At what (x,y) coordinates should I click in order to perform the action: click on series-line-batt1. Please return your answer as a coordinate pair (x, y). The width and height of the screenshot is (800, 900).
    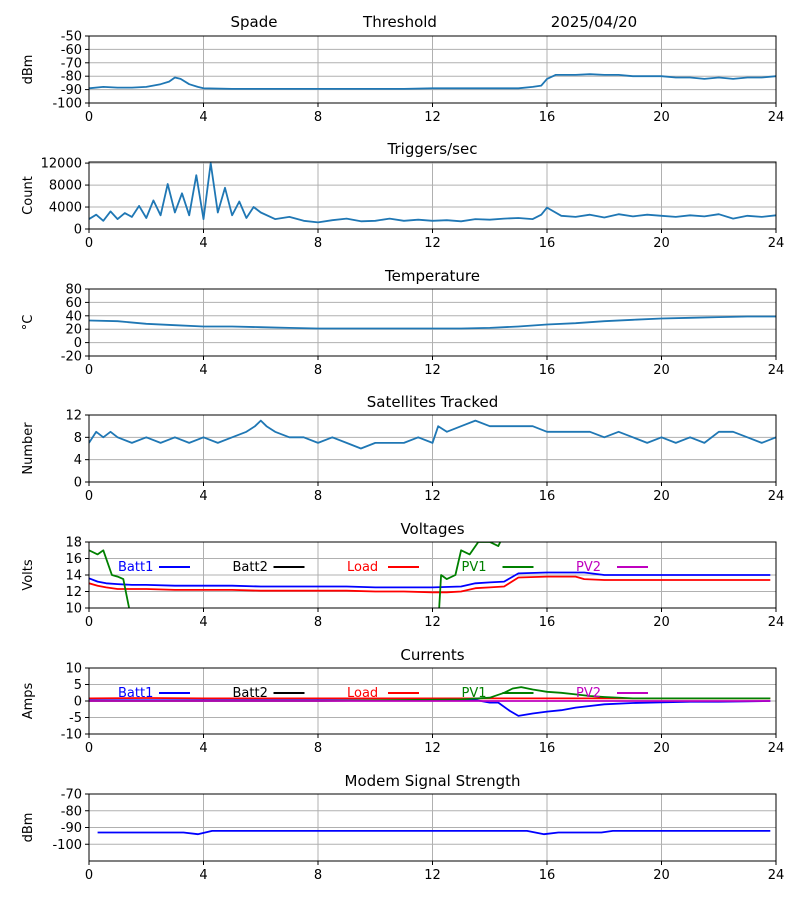
    Looking at the image, I should click on (430, 708).